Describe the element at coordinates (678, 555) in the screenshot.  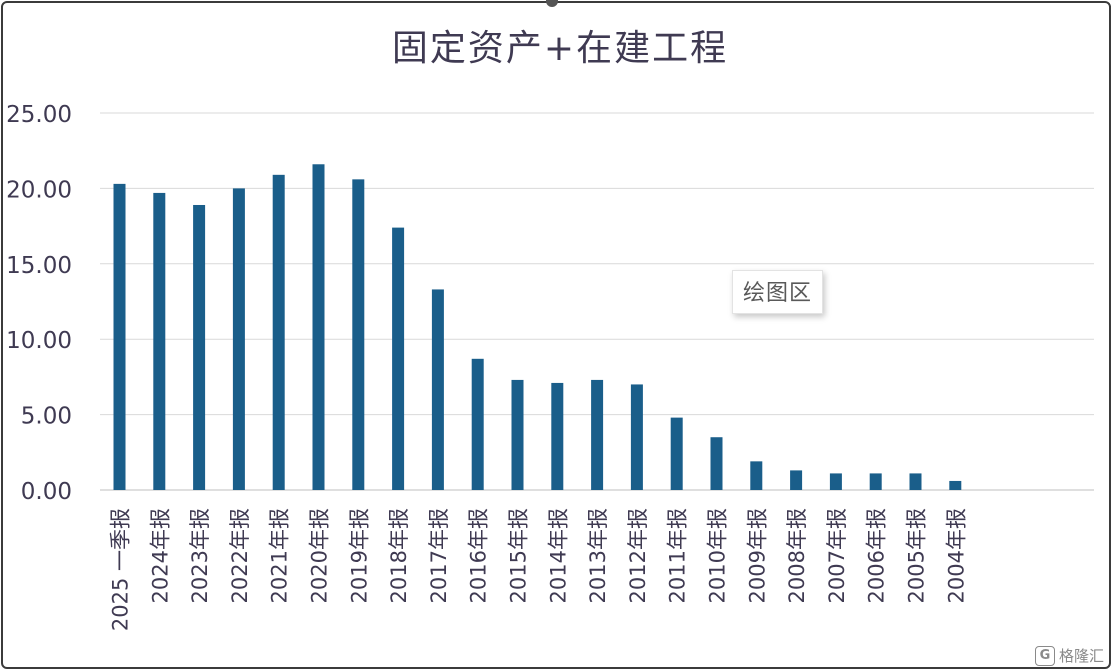
I see `x-tick-label: 2011年报` at that location.